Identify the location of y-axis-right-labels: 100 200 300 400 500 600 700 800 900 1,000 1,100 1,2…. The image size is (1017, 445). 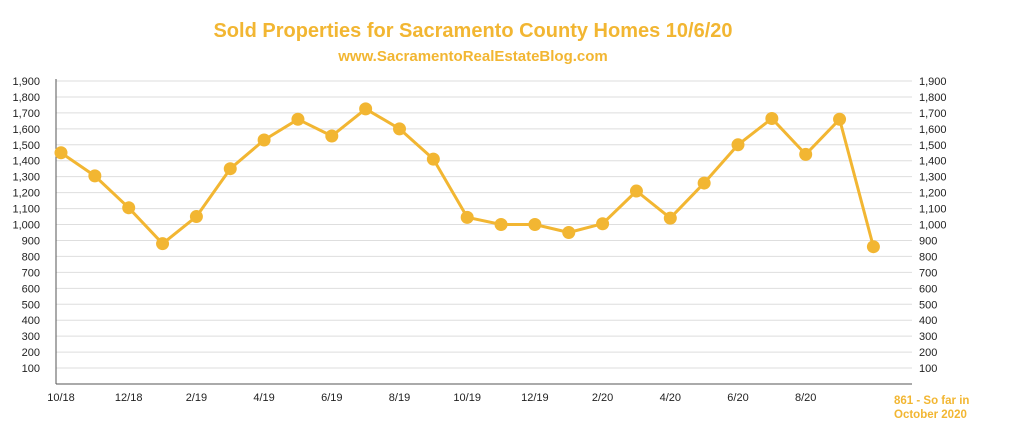
(933, 225).